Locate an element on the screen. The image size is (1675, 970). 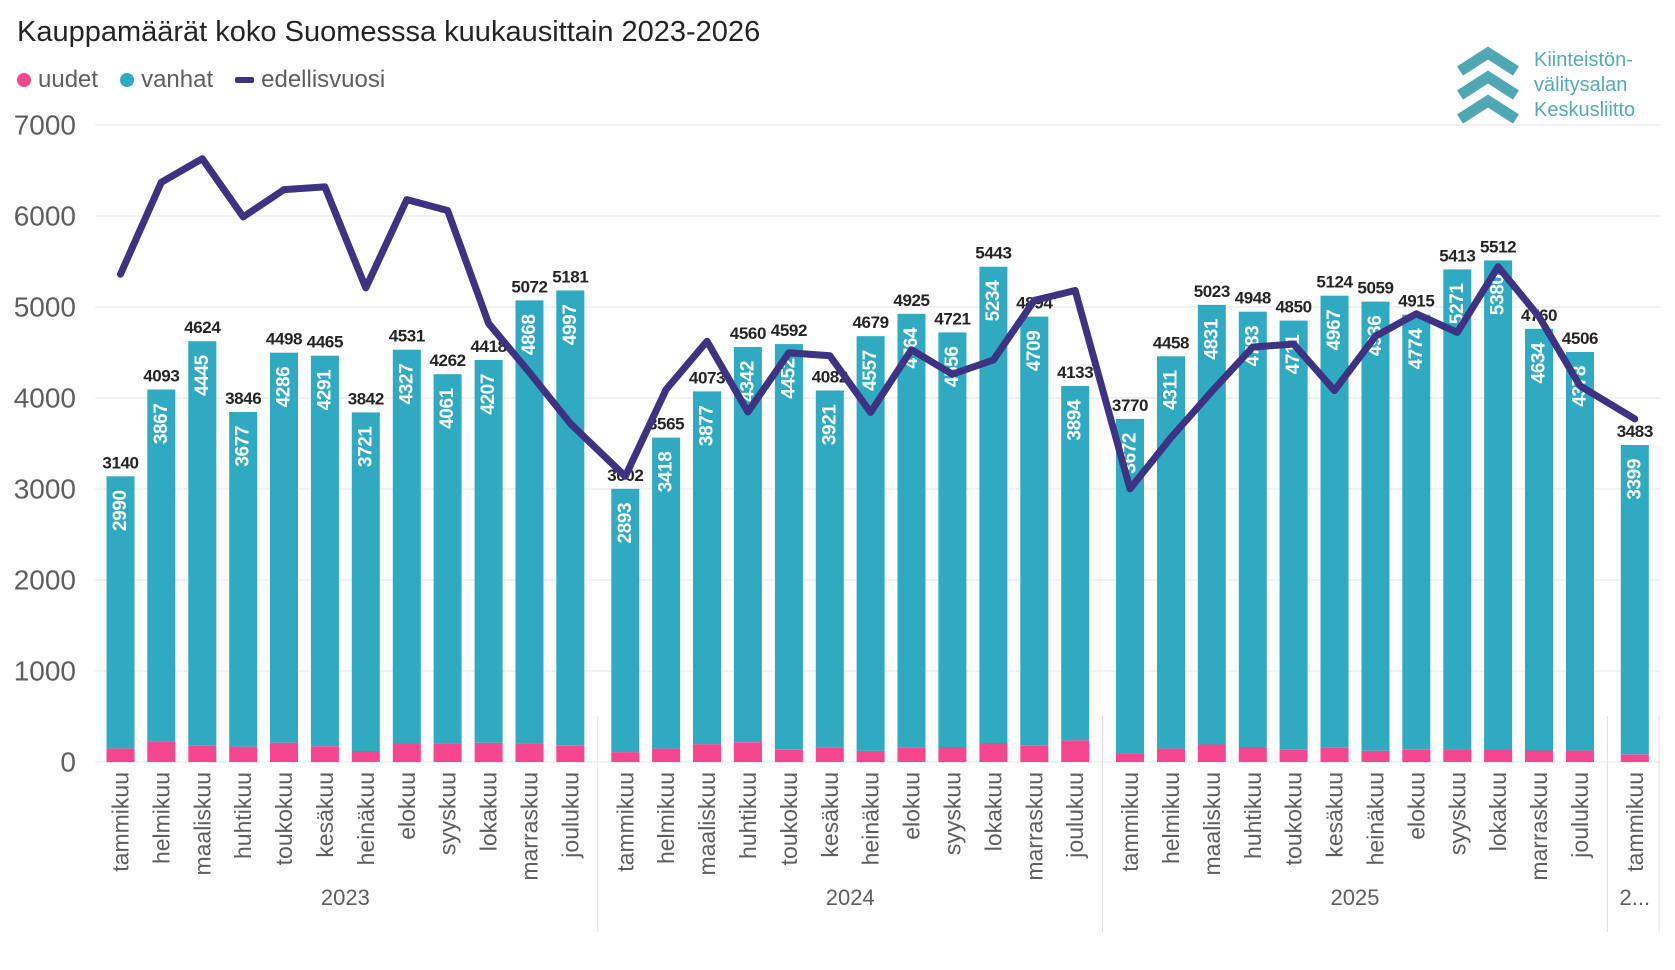
legend-item-edellisvuosi: edellisvuosi is located at coordinates (310, 80).